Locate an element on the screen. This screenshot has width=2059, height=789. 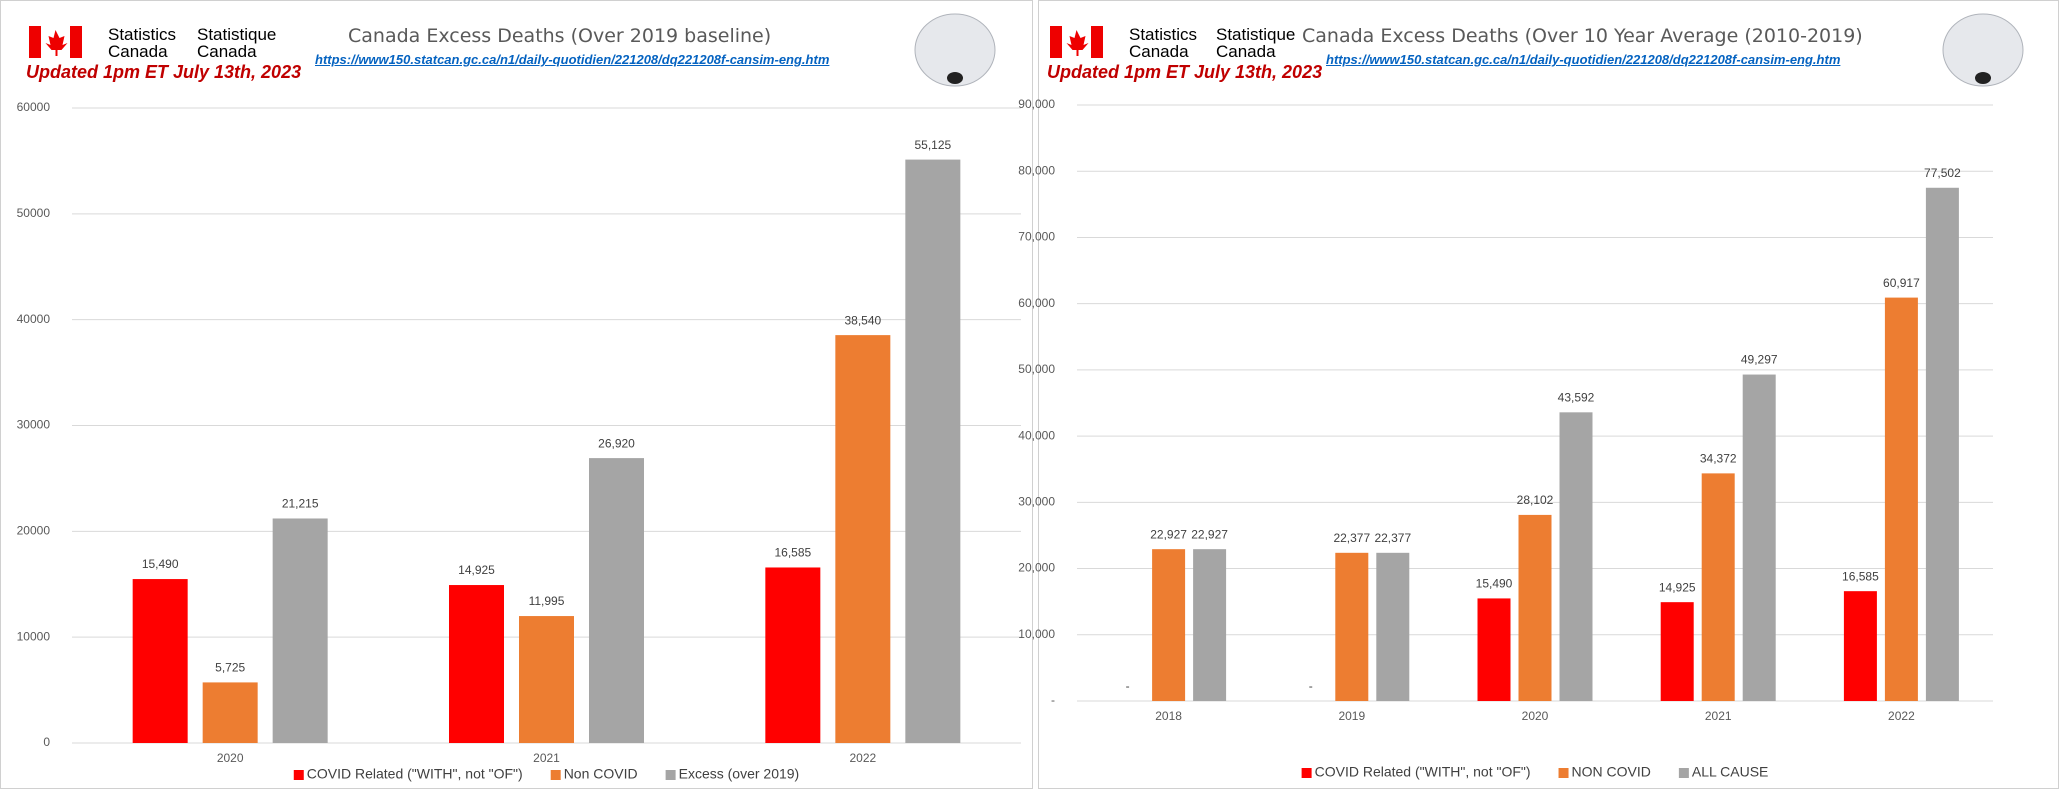
x-tick-label: 2021 is located at coordinates (546, 758).